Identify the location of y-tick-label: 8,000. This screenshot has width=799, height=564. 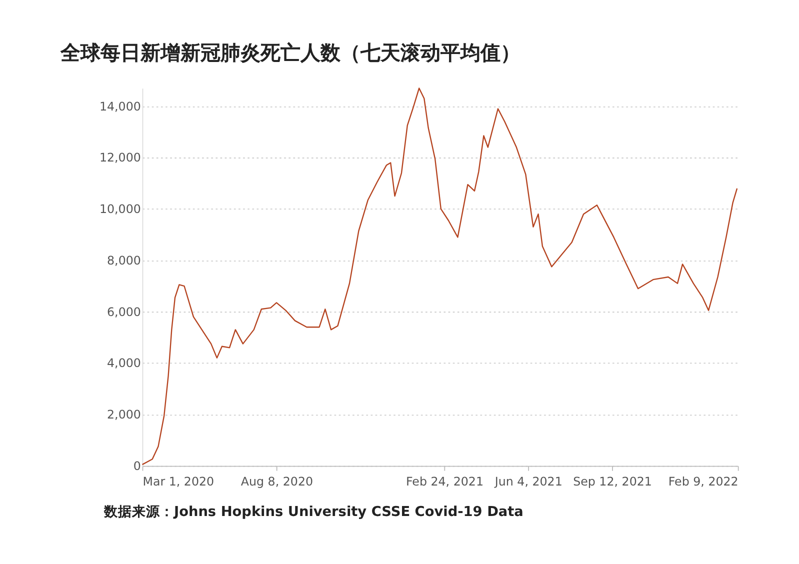
(124, 260).